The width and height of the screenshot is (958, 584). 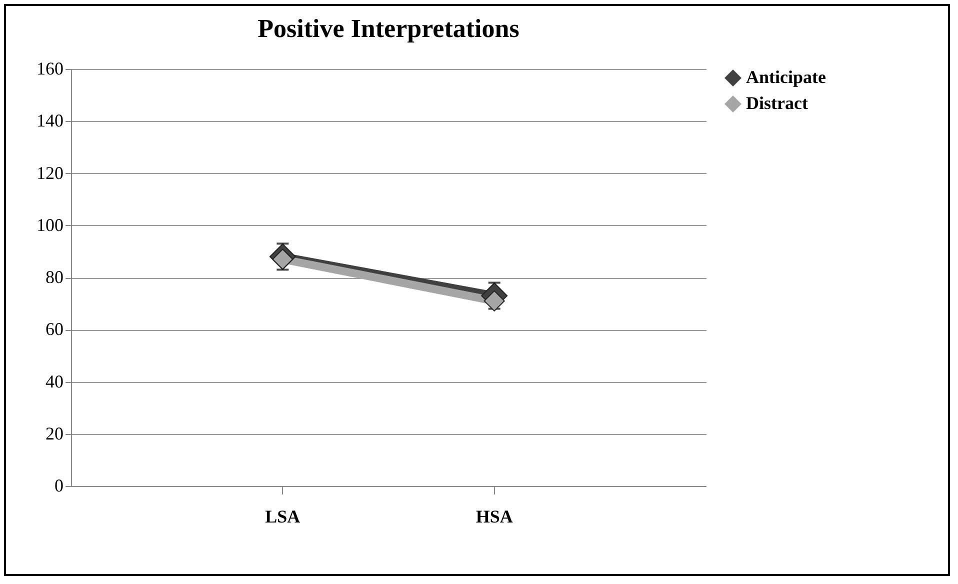 I want to click on y-tick-label: 80, so click(x=55, y=277).